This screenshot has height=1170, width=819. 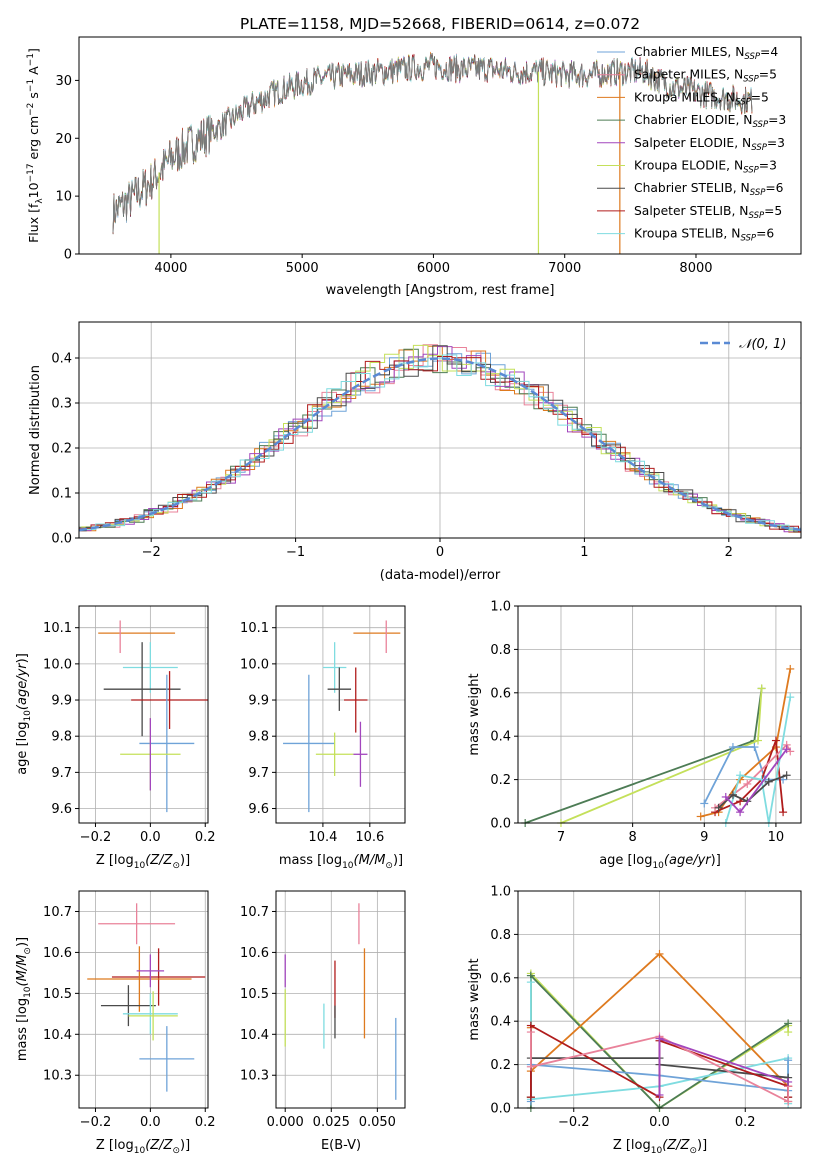 I want to click on x-tick-label: 2, so click(x=729, y=552).